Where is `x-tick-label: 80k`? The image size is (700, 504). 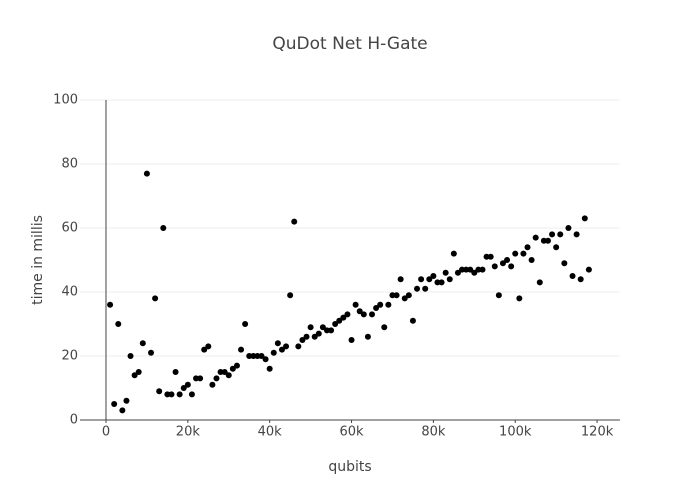
x-tick-label: 80k is located at coordinates (433, 432).